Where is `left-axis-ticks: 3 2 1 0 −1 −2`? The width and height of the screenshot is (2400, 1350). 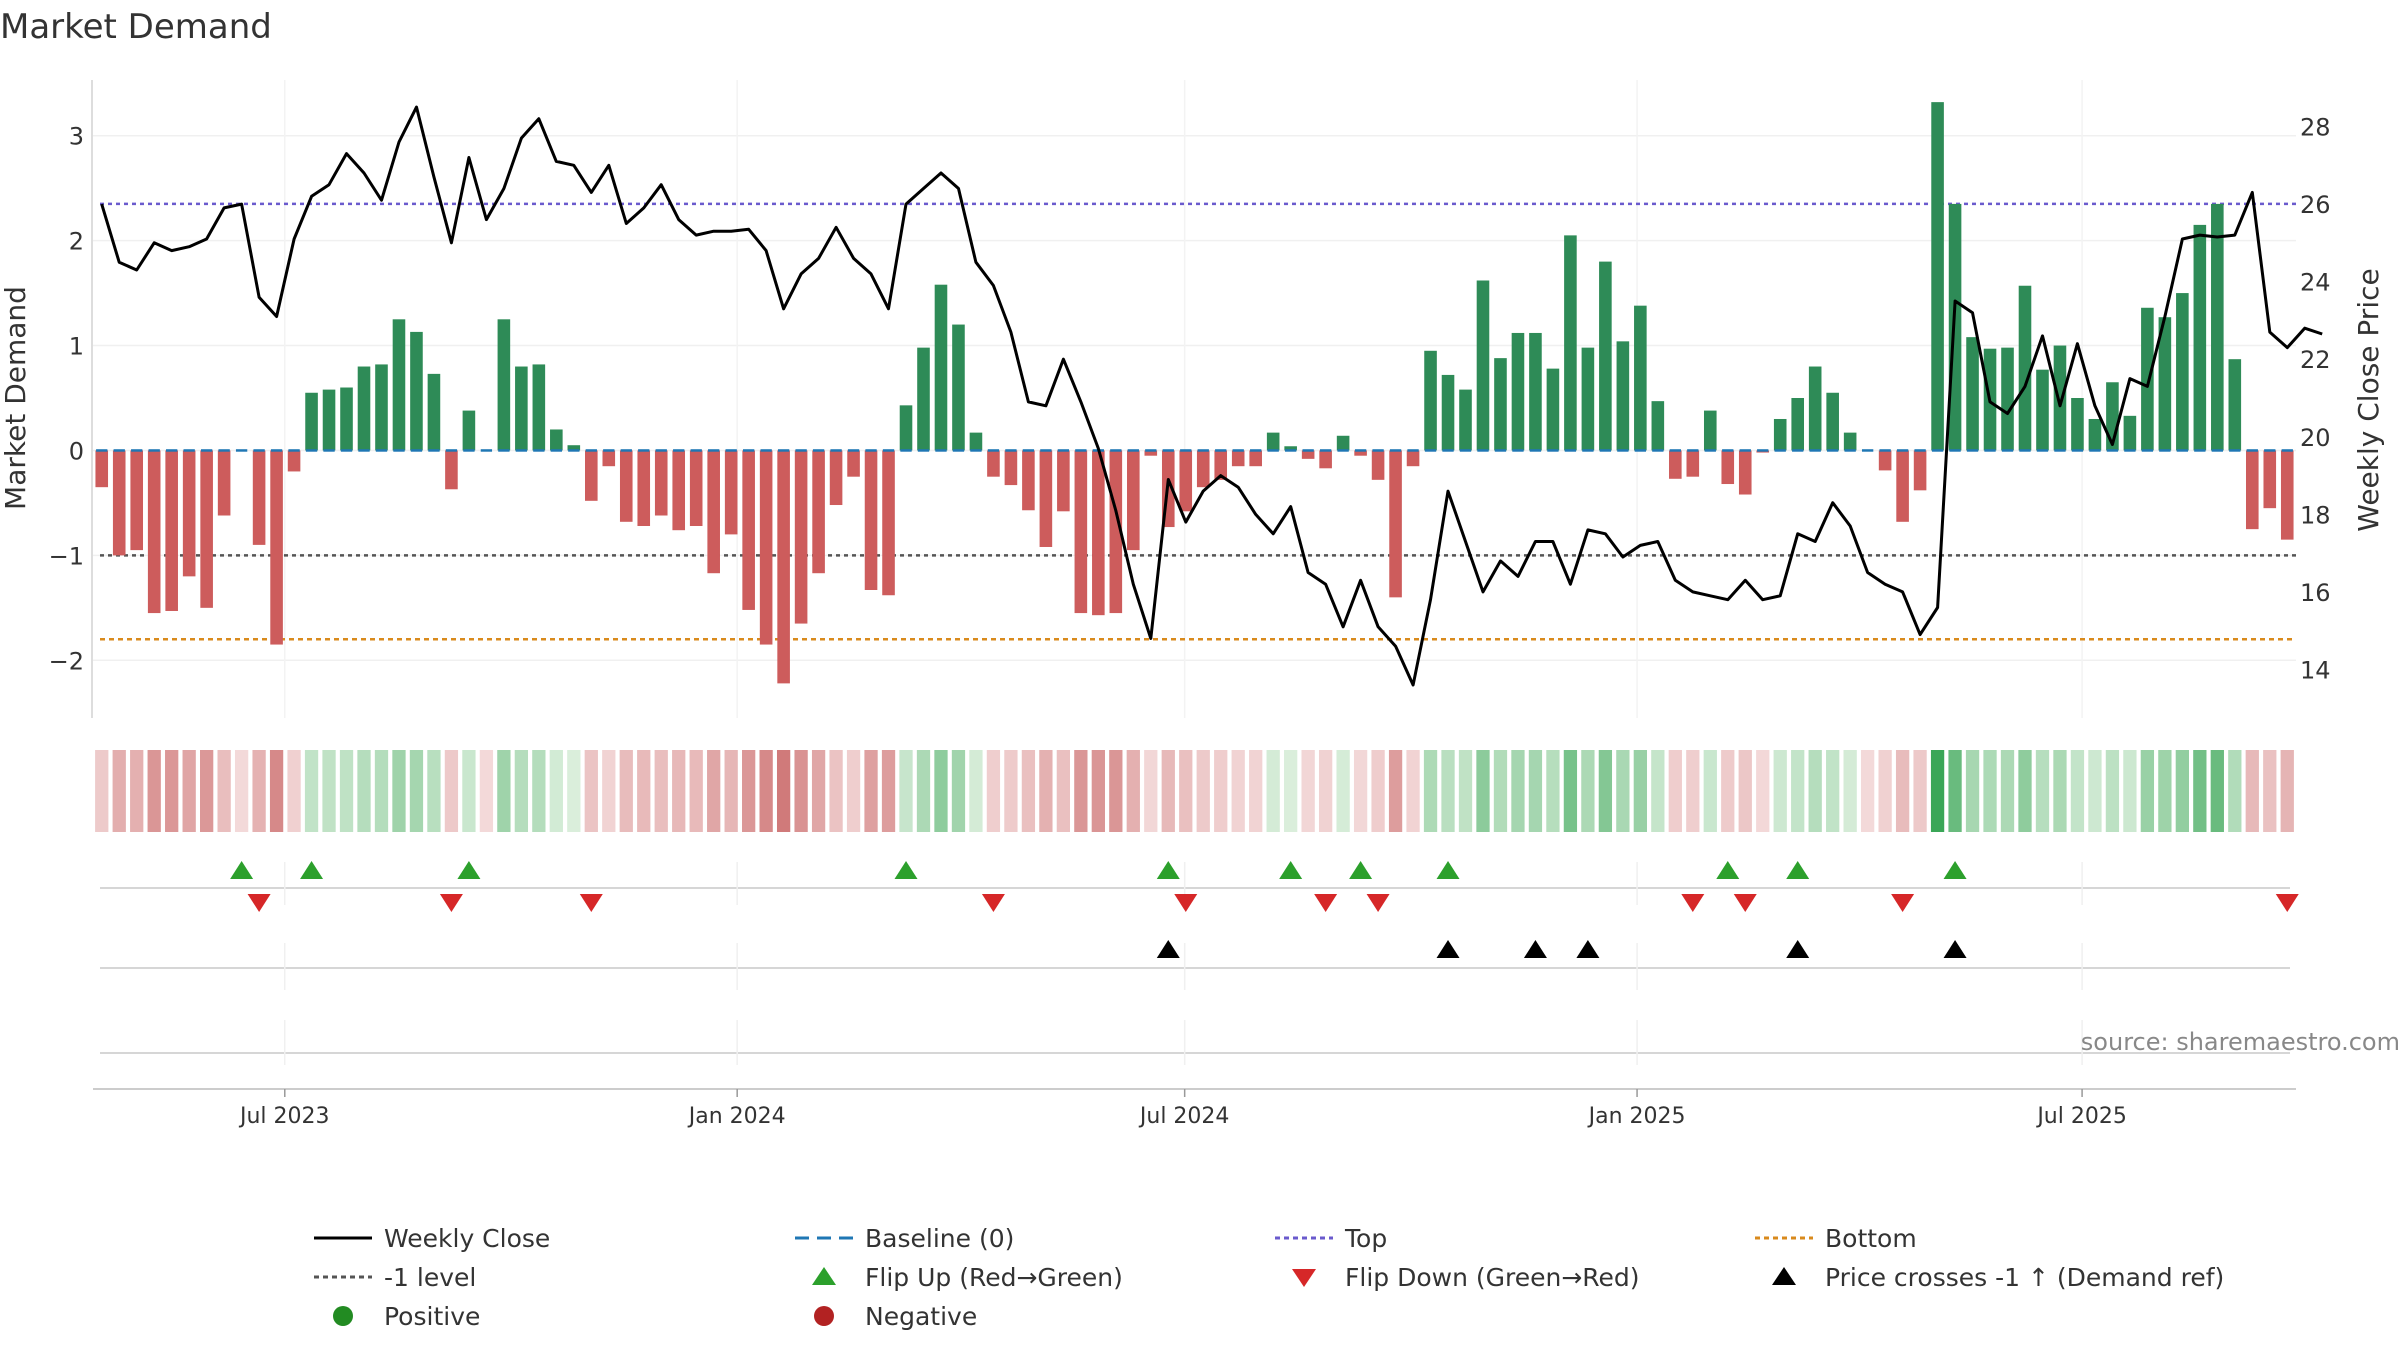
left-axis-ticks: 3 2 1 0 −1 −2 is located at coordinates (66, 399).